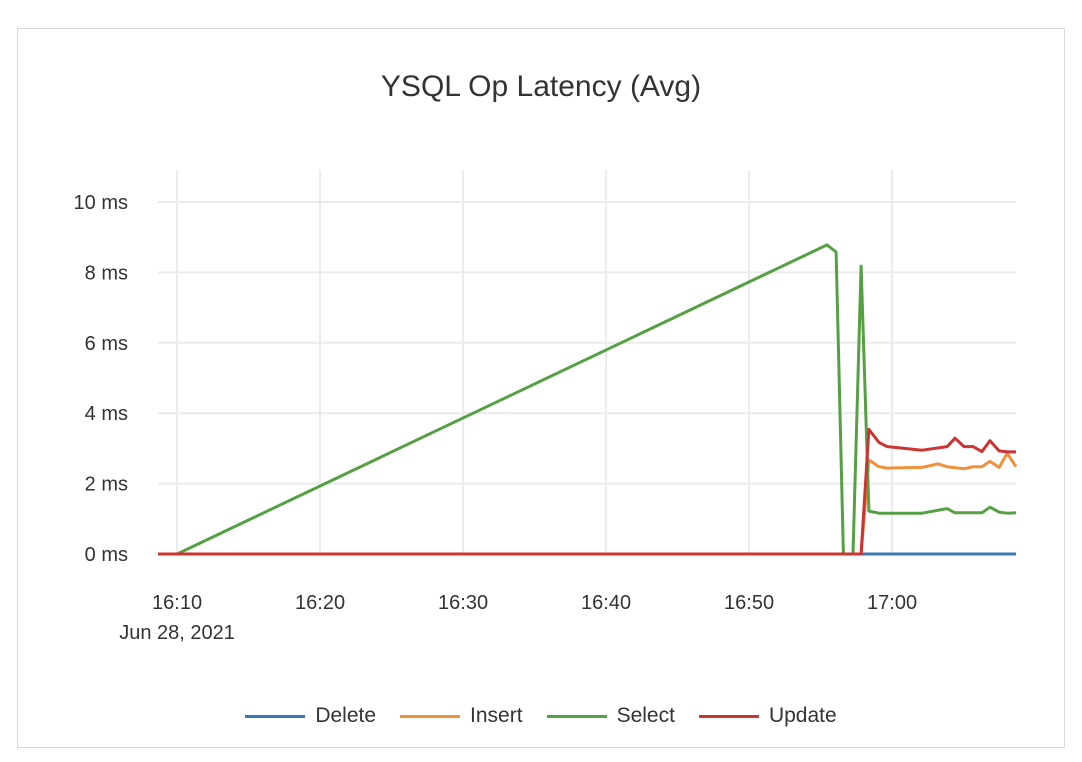 The width and height of the screenshot is (1082, 762). What do you see at coordinates (320, 603) in the screenshot?
I see `x-tick-label: 16:20` at bounding box center [320, 603].